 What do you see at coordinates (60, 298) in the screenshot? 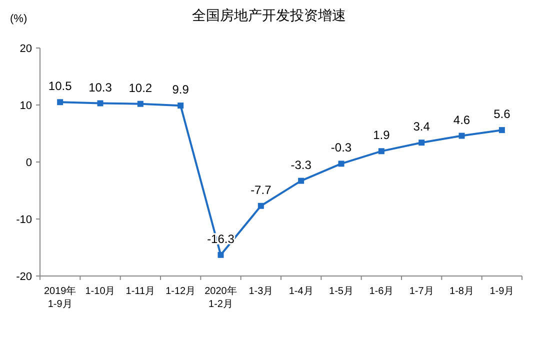
I see `xtick: 2019年 1-9月` at bounding box center [60, 298].